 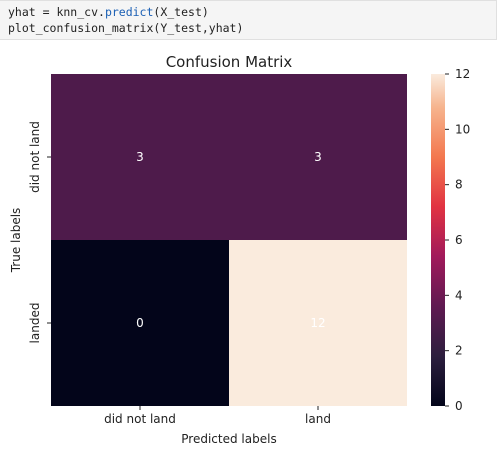 I want to click on cell-annotations: 3 3 0 12, so click(x=230, y=240).